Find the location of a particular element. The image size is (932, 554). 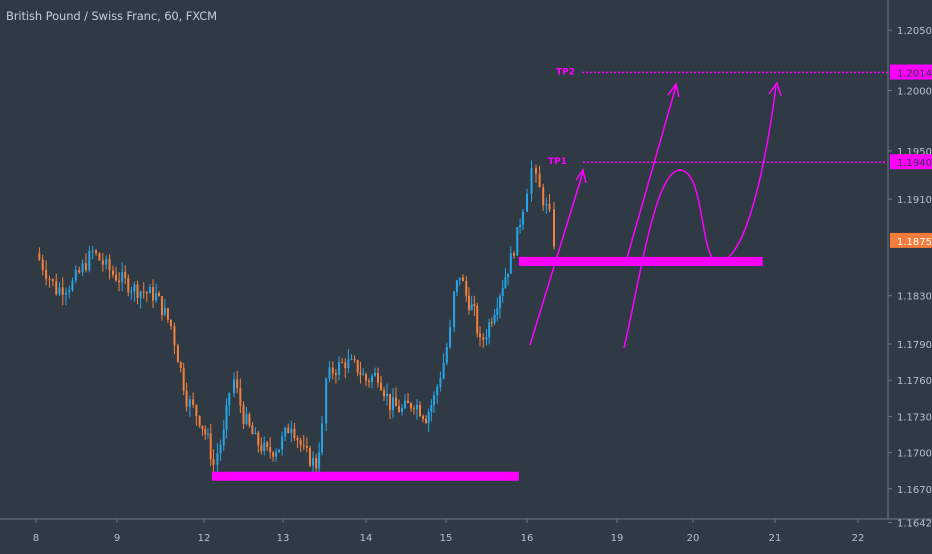

y-tick-label: 1.20000 is located at coordinates (914, 92).